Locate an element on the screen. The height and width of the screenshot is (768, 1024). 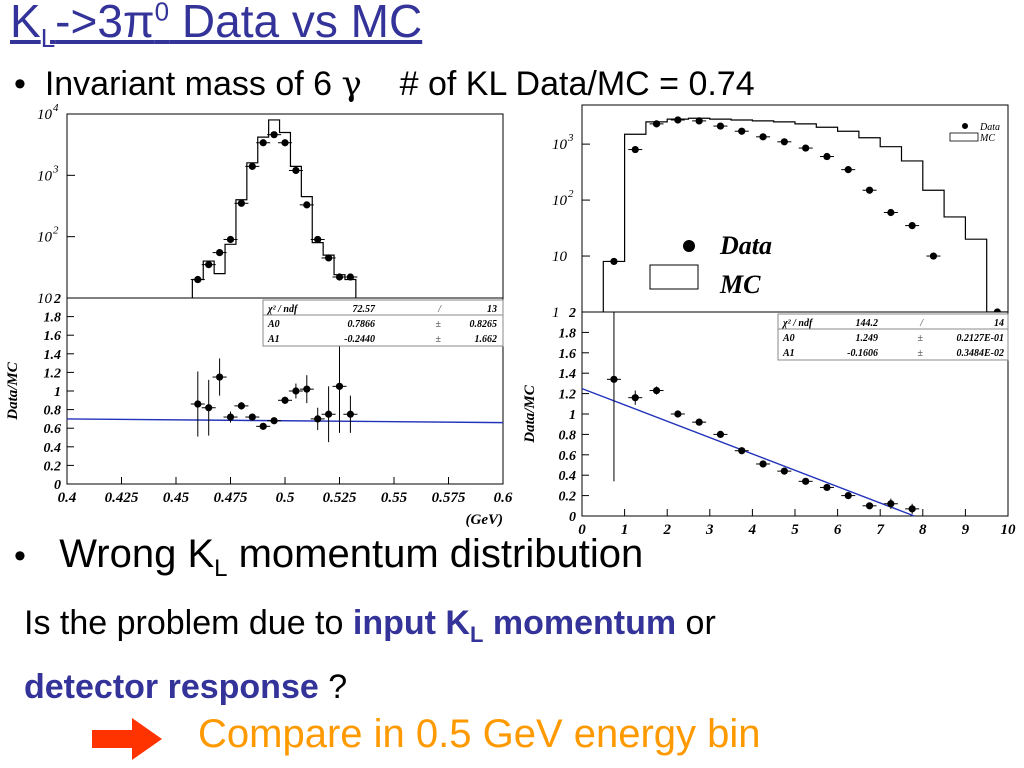
y-tick-label: 0.2 is located at coordinates (53, 466).